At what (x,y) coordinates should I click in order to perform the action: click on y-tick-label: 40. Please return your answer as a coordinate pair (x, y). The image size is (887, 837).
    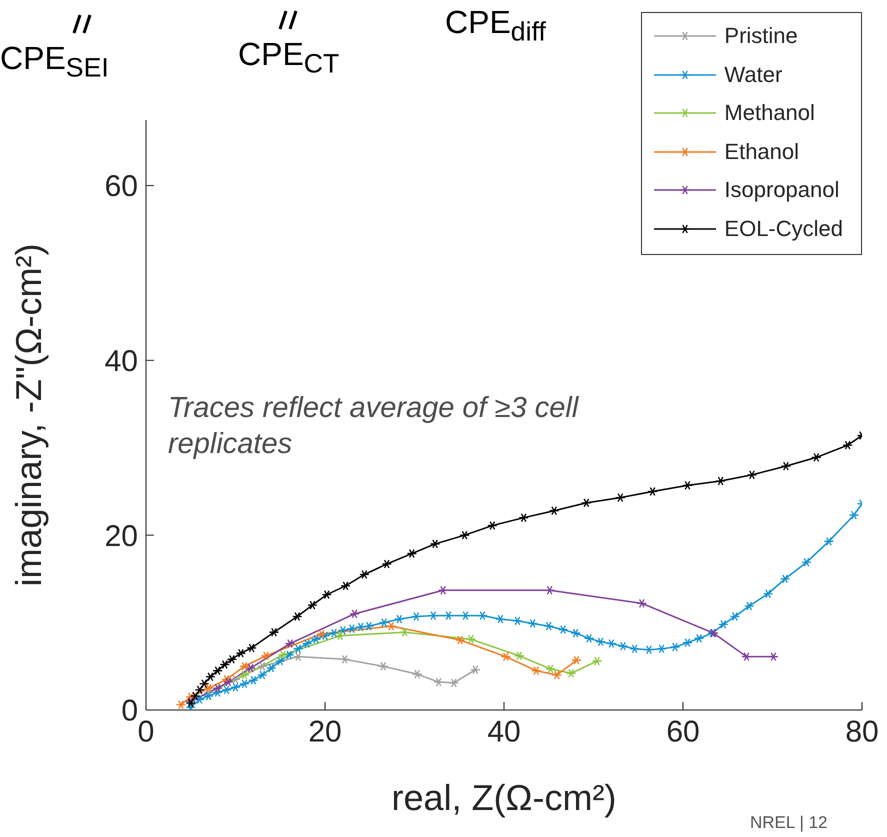
    Looking at the image, I should click on (121, 361).